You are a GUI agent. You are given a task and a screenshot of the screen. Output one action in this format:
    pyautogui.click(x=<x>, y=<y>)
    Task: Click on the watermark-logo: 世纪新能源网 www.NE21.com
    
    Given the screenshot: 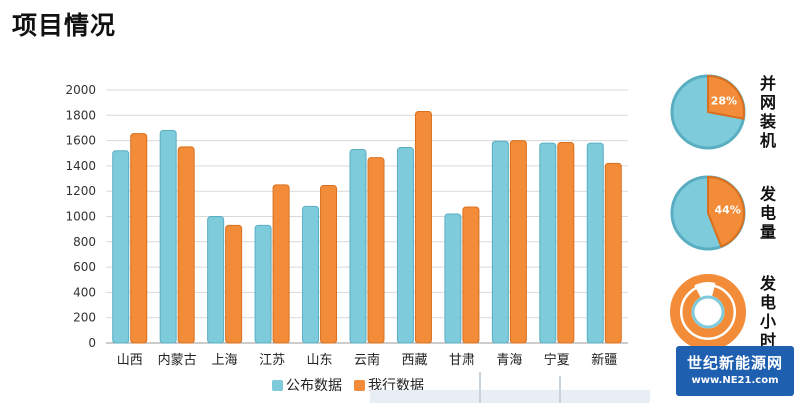 What is the action you would take?
    pyautogui.click(x=735, y=371)
    